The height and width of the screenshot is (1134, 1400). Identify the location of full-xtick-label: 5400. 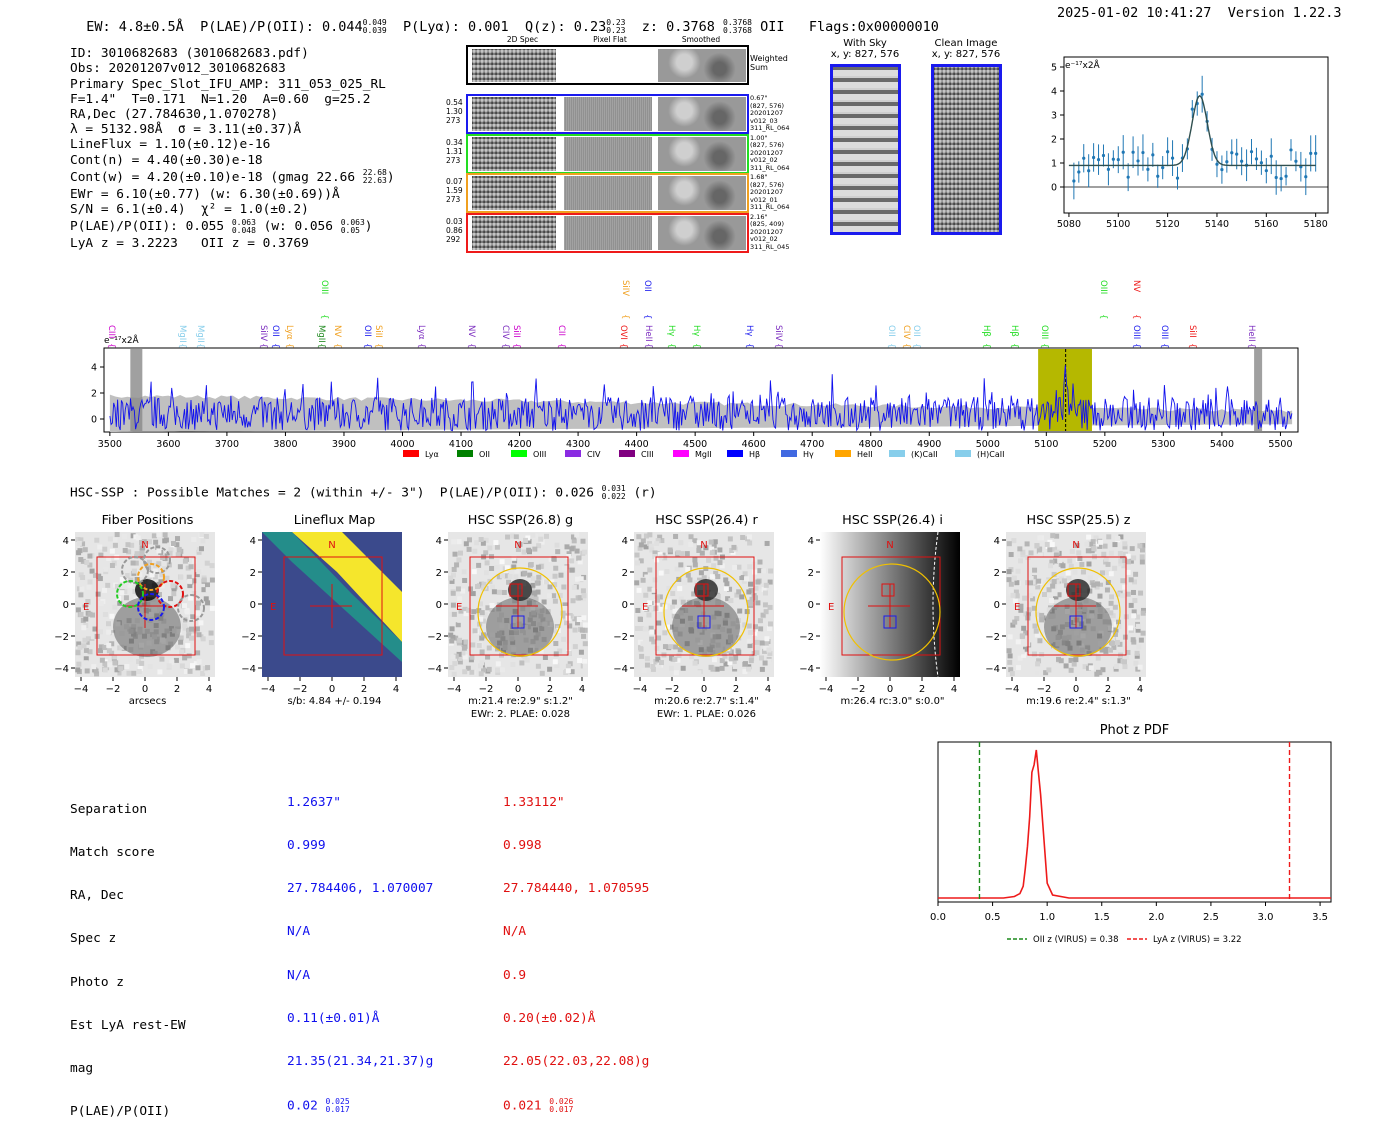
(1222, 444).